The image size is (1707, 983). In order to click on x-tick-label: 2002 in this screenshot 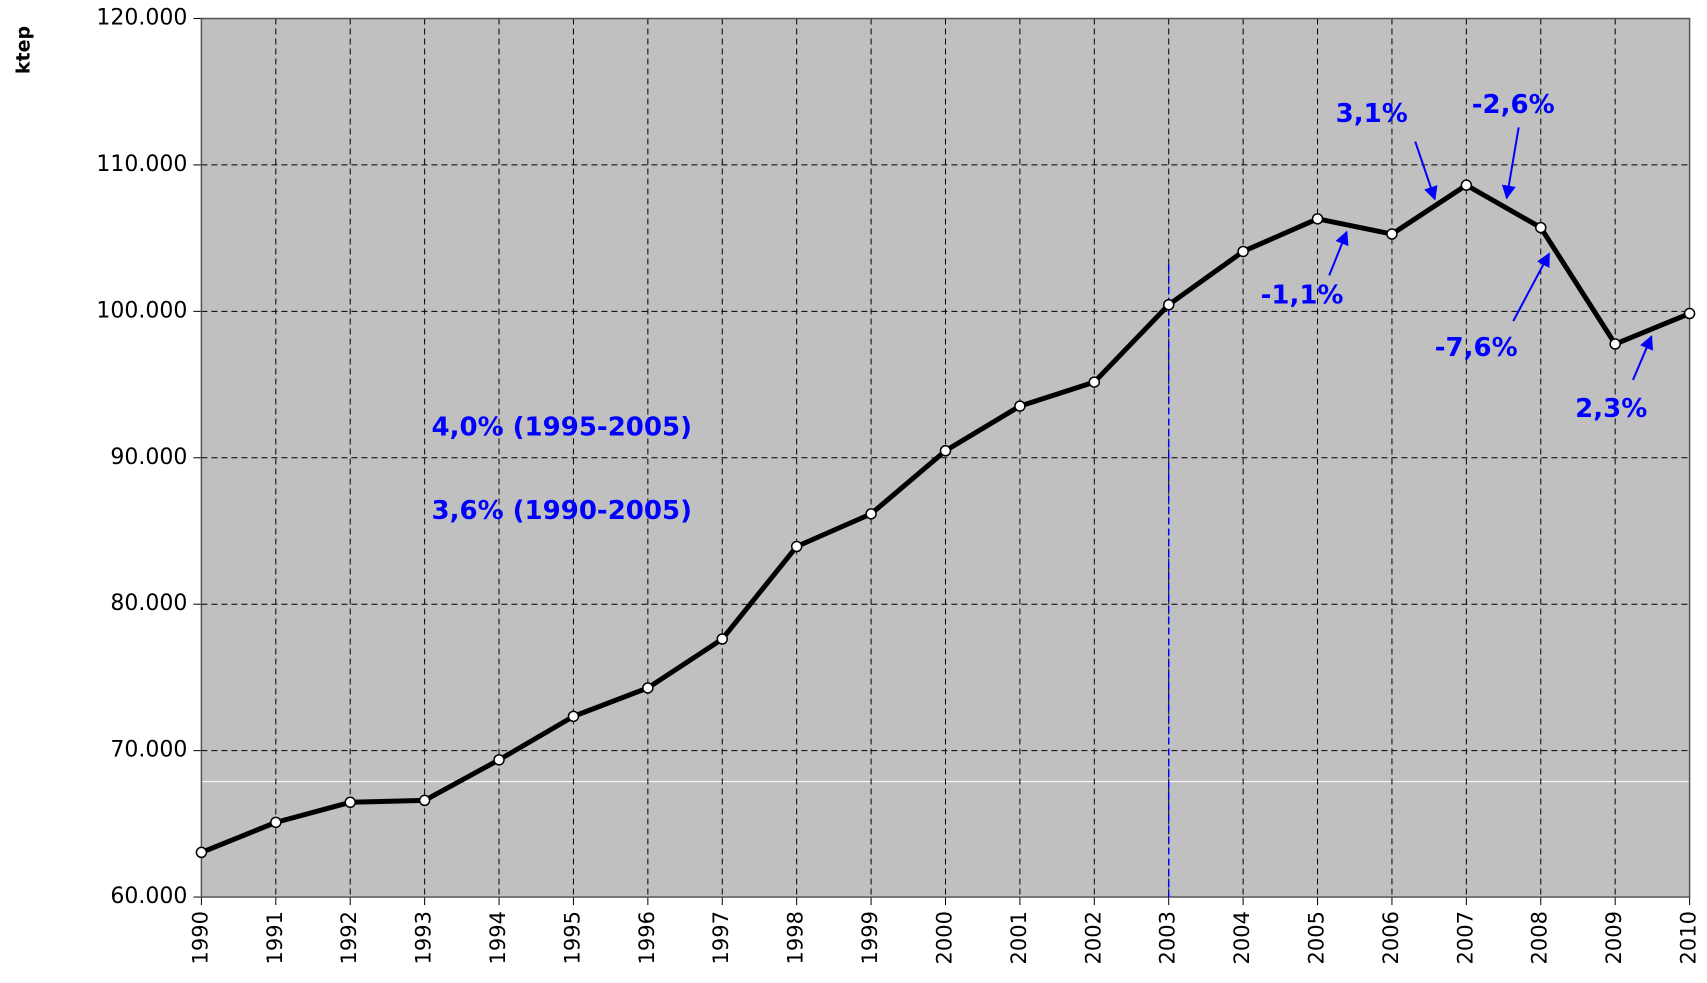, I will do `click(1093, 937)`.